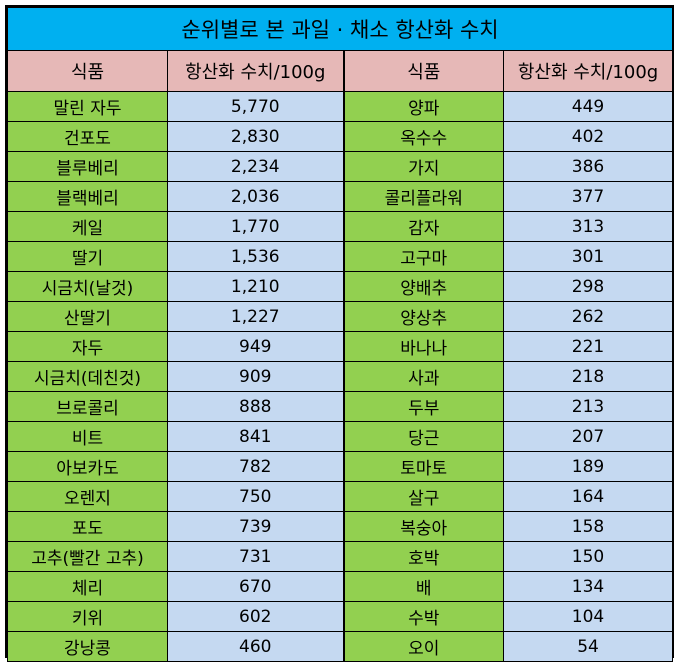 The width and height of the screenshot is (683, 667). Describe the element at coordinates (255, 196) in the screenshot. I see `value-left-cell: 2,036` at that location.